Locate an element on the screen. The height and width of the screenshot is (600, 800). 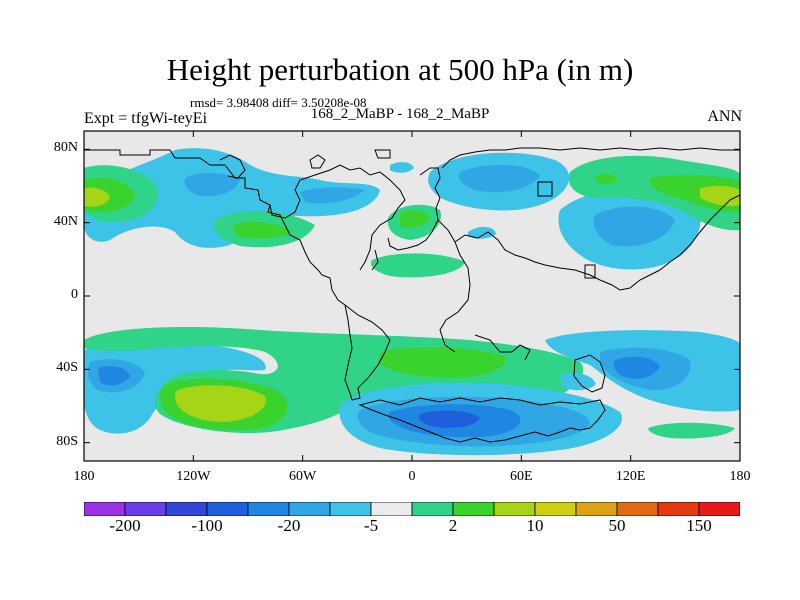
lat-tick-label: 80N is located at coordinates (65, 148).